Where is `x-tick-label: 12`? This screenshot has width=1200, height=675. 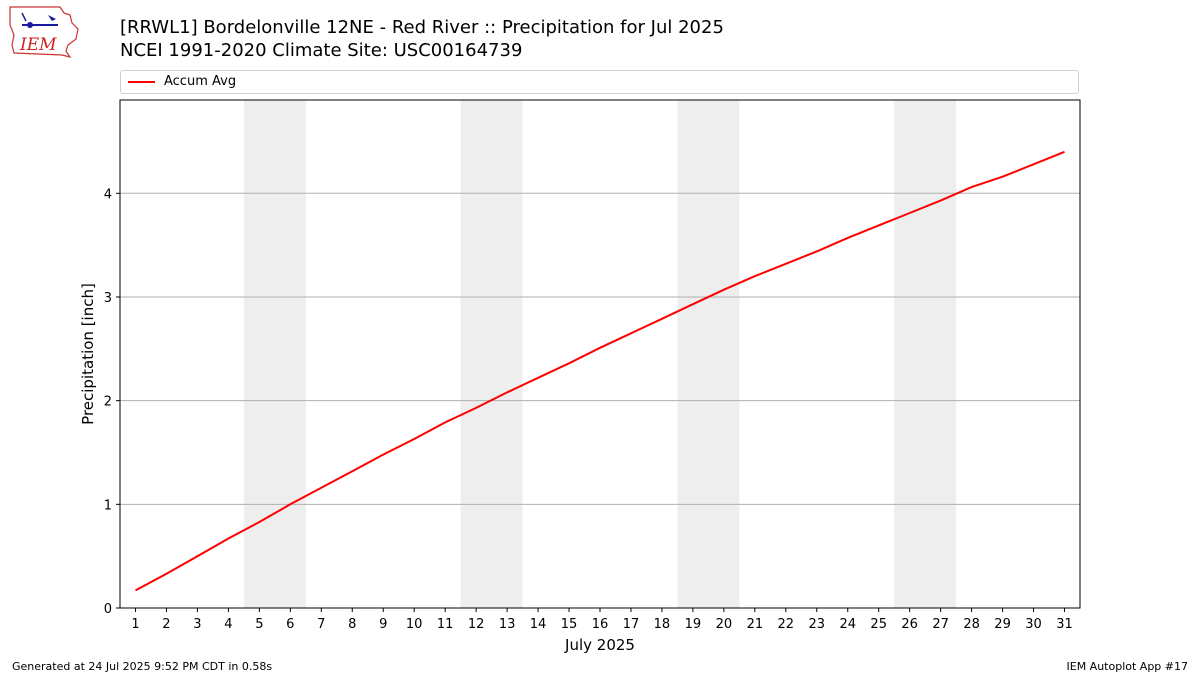 x-tick-label: 12 is located at coordinates (476, 624).